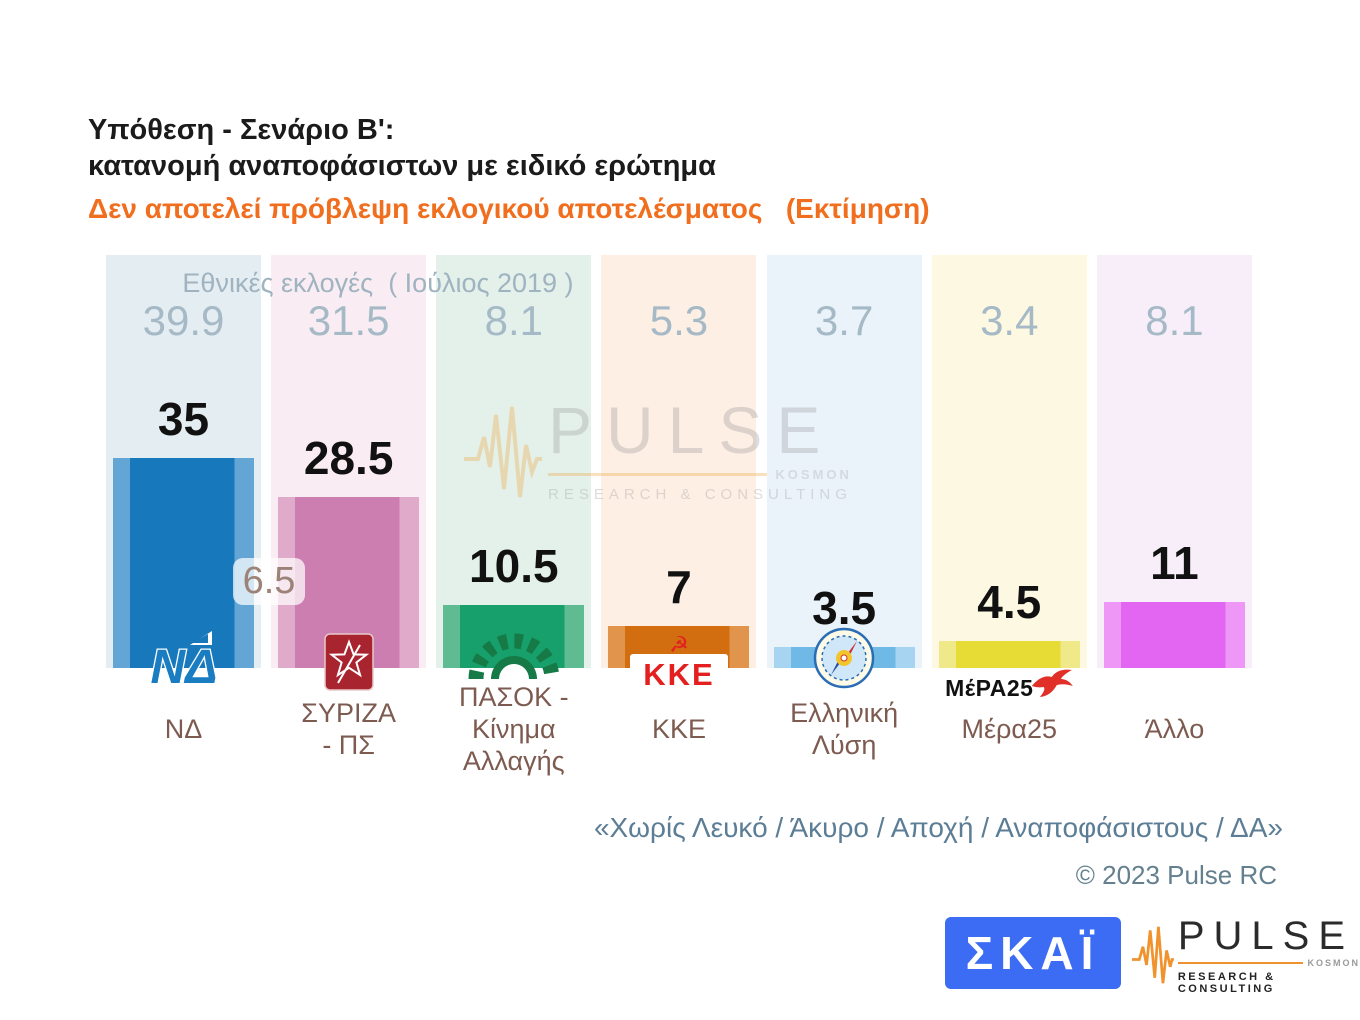  I want to click on pulse-kosmon-text: KOSMON, so click(1333, 963).